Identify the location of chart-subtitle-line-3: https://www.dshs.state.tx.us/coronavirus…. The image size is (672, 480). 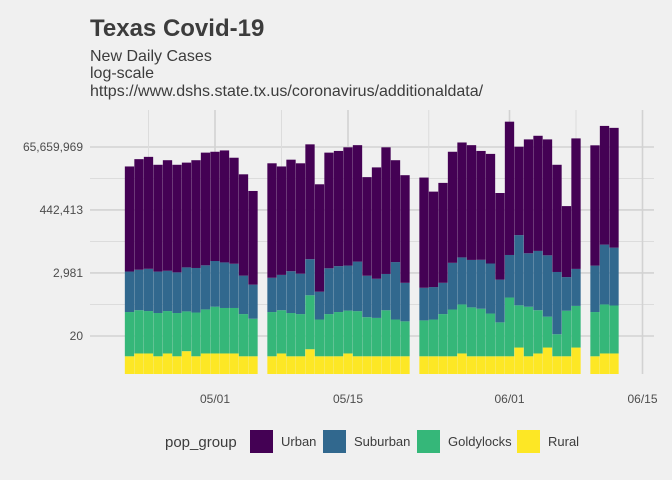
(287, 91).